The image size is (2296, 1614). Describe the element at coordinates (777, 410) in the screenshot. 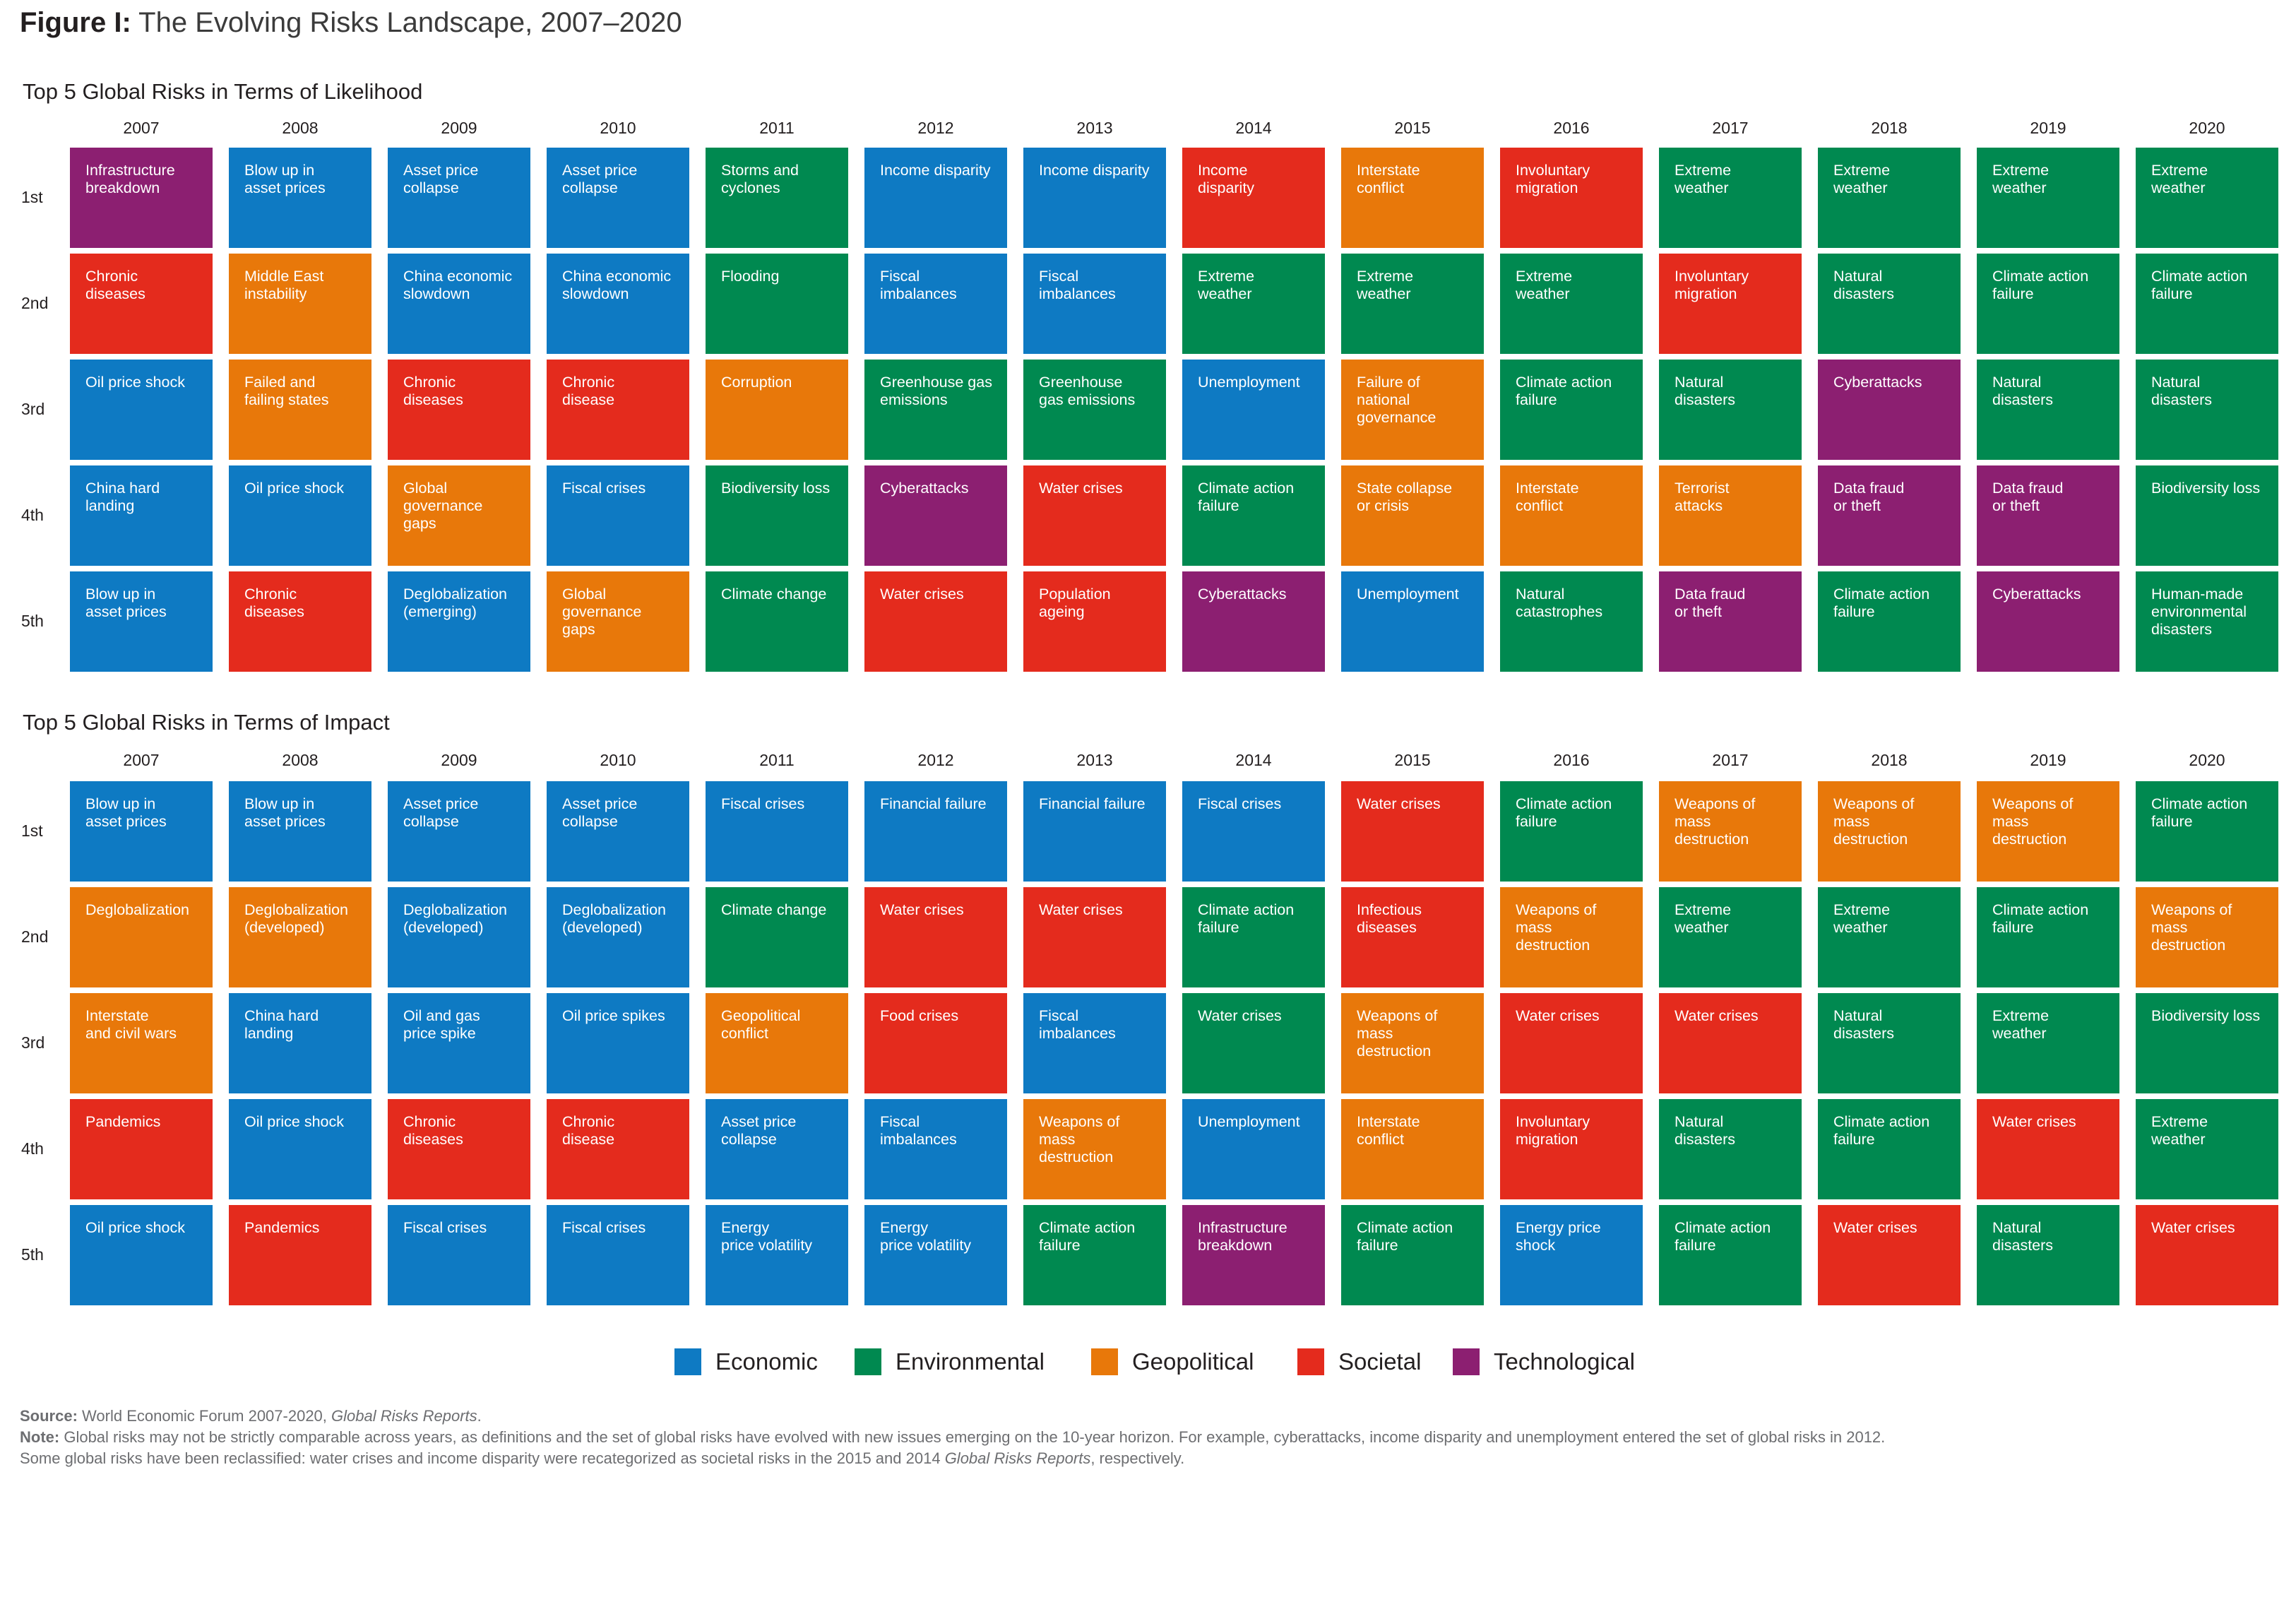

I see `risk-cell-2011-3rd: Corruption` at that location.